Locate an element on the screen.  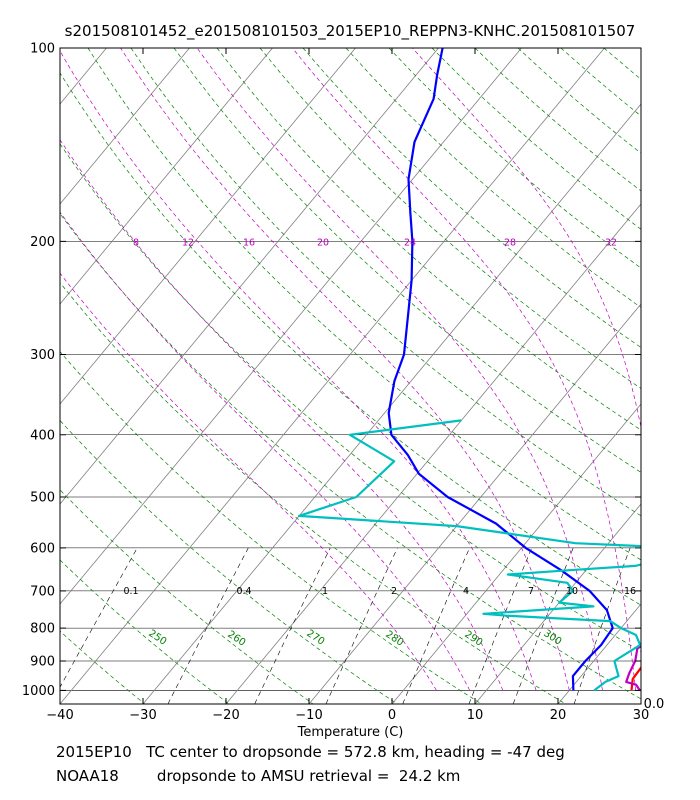
y-tick-label: 1000 is located at coordinates (38, 691).